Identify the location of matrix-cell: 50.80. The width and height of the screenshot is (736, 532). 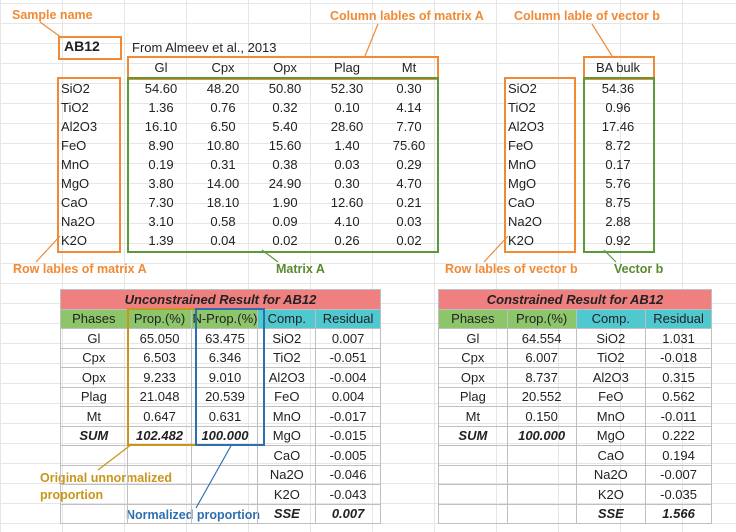
(285, 88).